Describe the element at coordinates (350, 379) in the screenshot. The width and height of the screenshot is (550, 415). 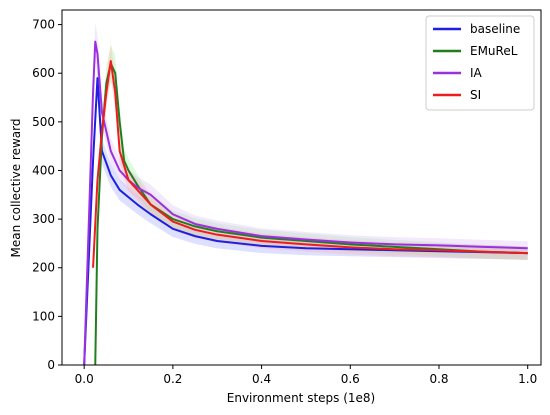
I see `x-tick-label: 0.6` at that location.